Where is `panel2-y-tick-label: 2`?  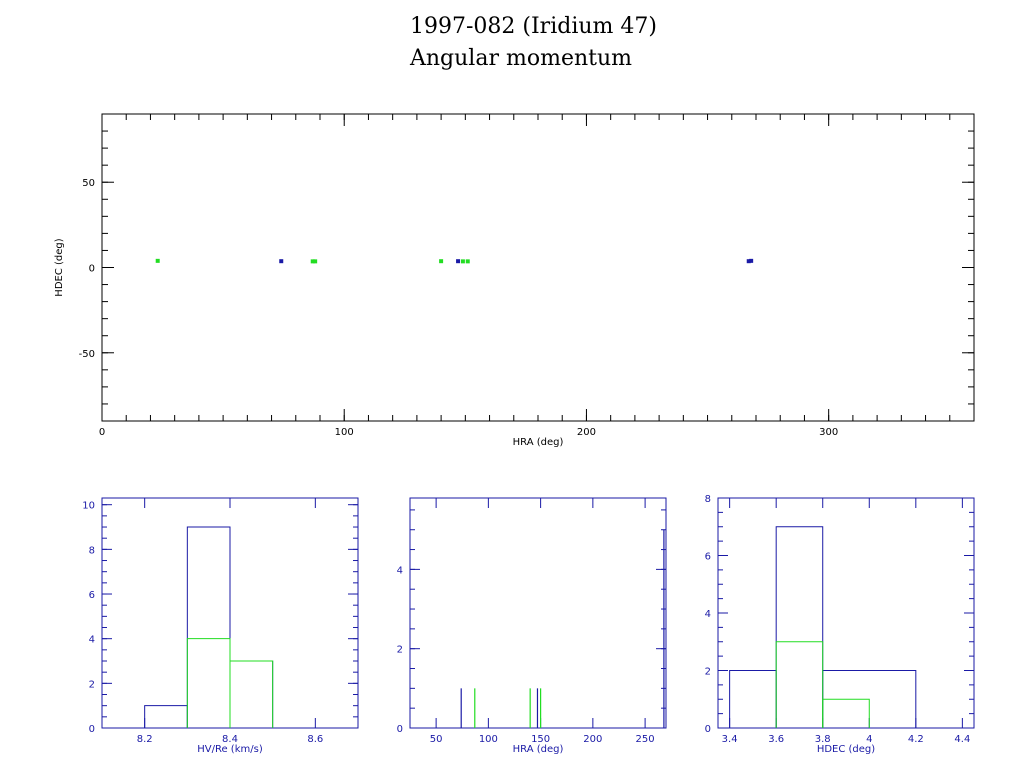
panel2-y-tick-label: 2 is located at coordinates (92, 684).